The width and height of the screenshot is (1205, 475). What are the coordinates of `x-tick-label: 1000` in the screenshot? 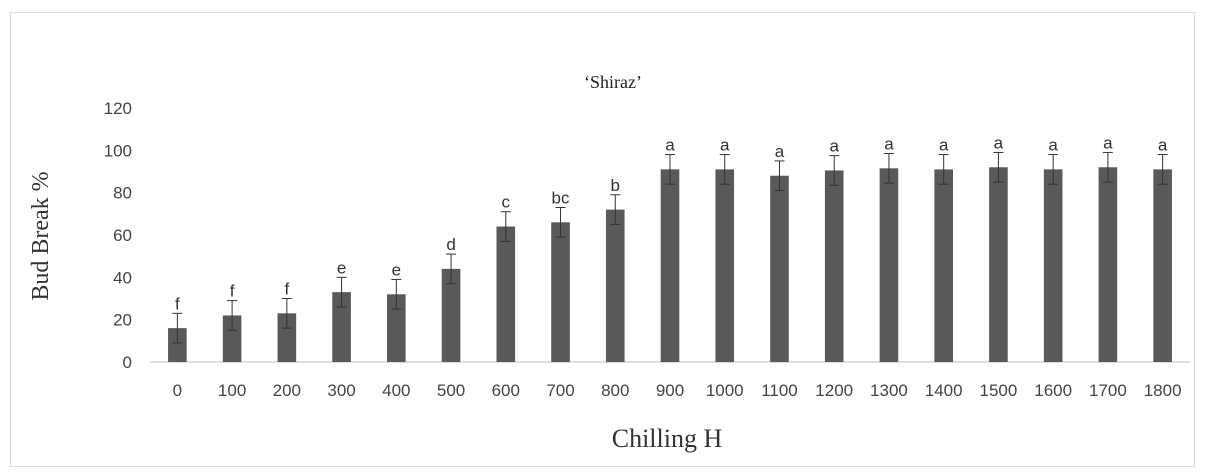 It's located at (725, 390).